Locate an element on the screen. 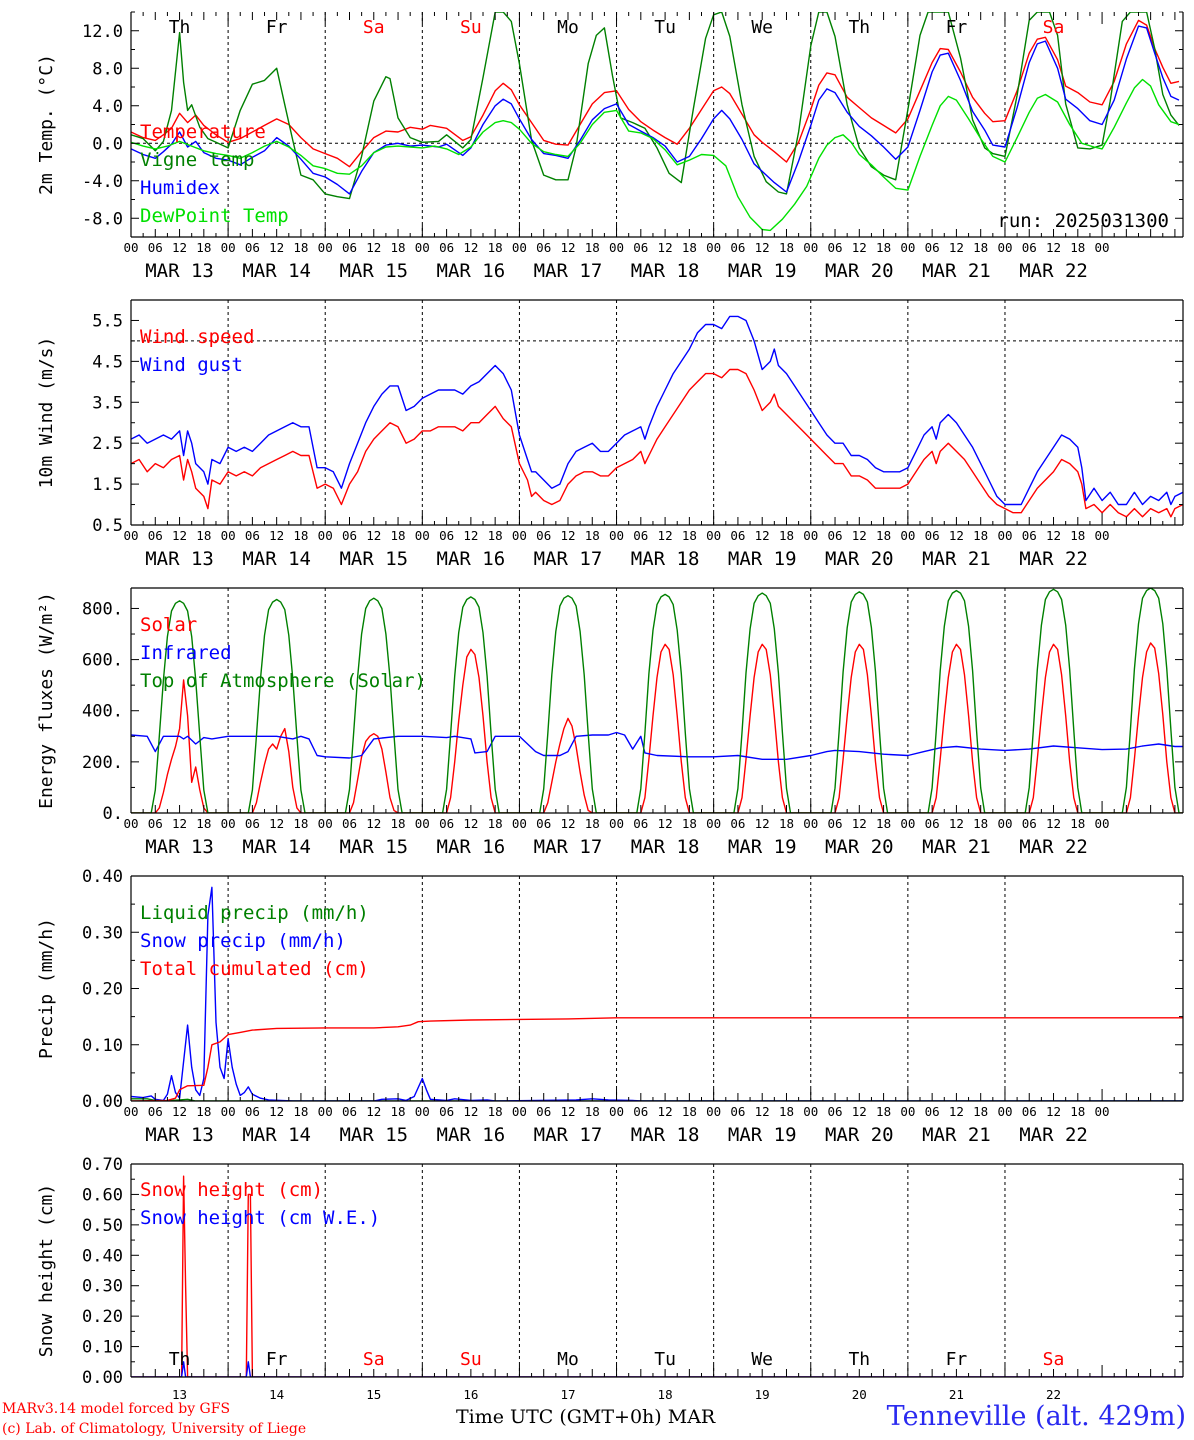 The width and height of the screenshot is (1194, 1440). day-number-label: 20 is located at coordinates (859, 1394).